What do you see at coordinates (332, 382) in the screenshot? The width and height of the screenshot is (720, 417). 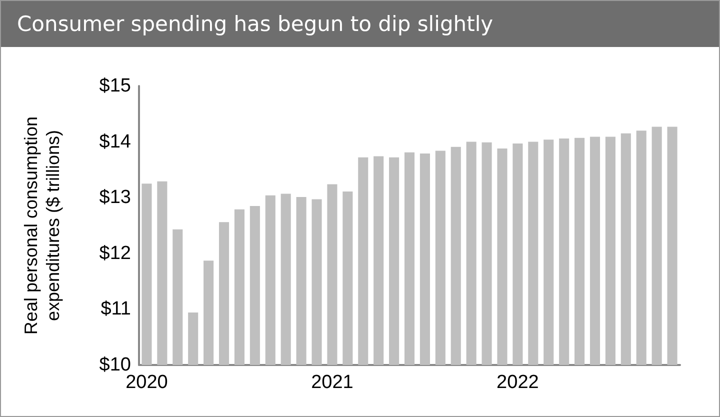 I see `x-tick-label: 2021` at bounding box center [332, 382].